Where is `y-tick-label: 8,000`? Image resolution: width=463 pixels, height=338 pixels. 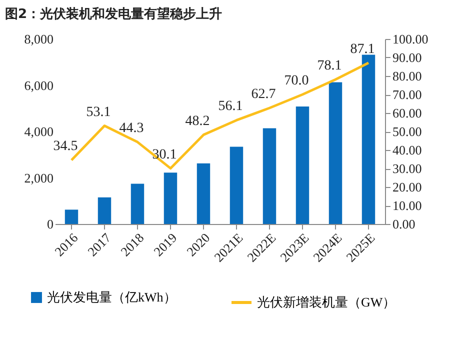 y-tick-label: 8,000 is located at coordinates (39, 39).